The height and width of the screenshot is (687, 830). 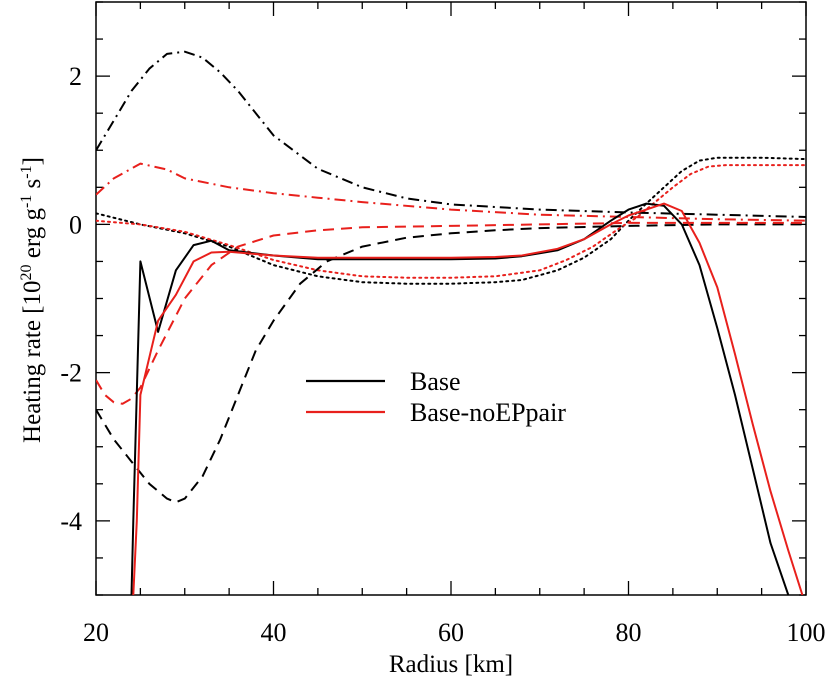 What do you see at coordinates (435, 381) in the screenshot?
I see `legend-label-base: Base` at bounding box center [435, 381].